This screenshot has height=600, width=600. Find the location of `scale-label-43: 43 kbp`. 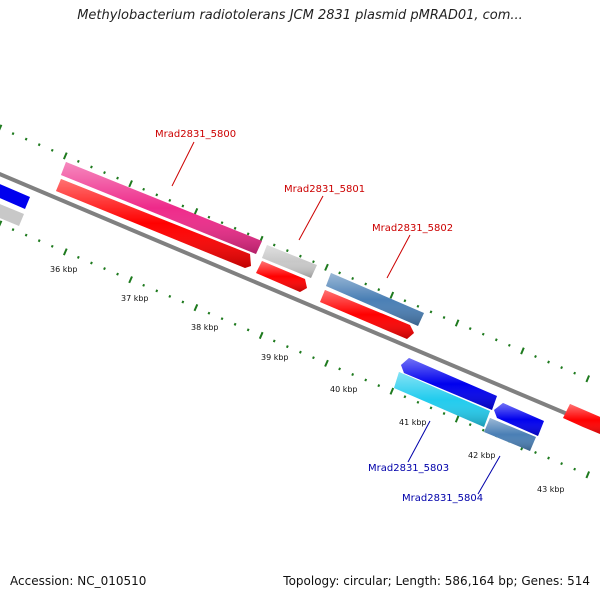

scale-label-43: 43 kbp is located at coordinates (551, 489).